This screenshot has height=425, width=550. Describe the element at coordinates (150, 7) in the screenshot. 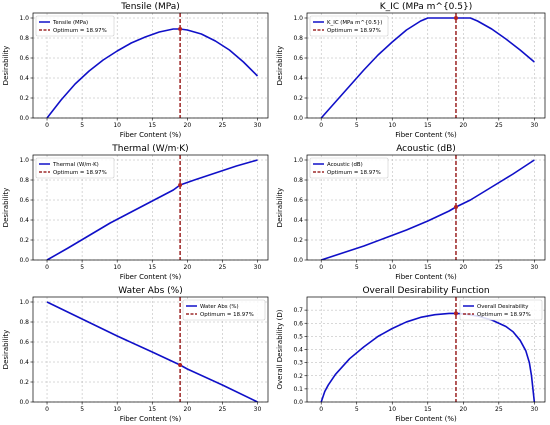

I see `chart-title: Tensile (MPa)` at that location.